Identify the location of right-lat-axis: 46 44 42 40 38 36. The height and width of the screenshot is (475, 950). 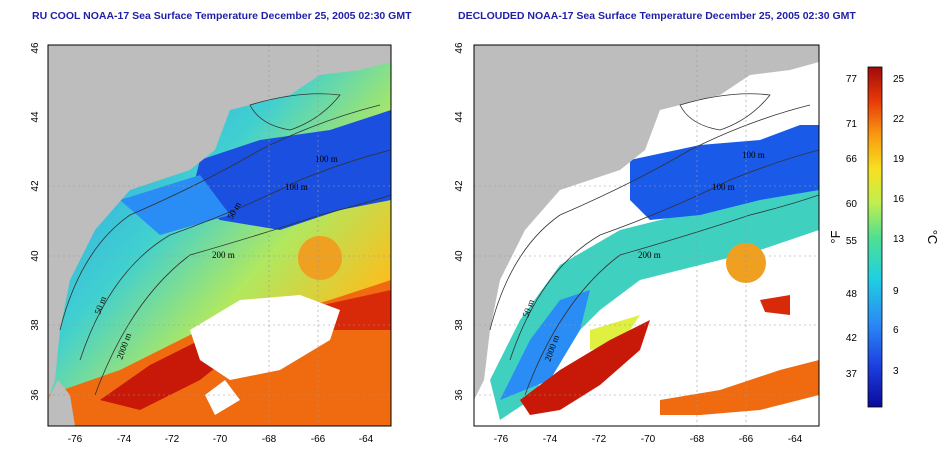
(459, 221).